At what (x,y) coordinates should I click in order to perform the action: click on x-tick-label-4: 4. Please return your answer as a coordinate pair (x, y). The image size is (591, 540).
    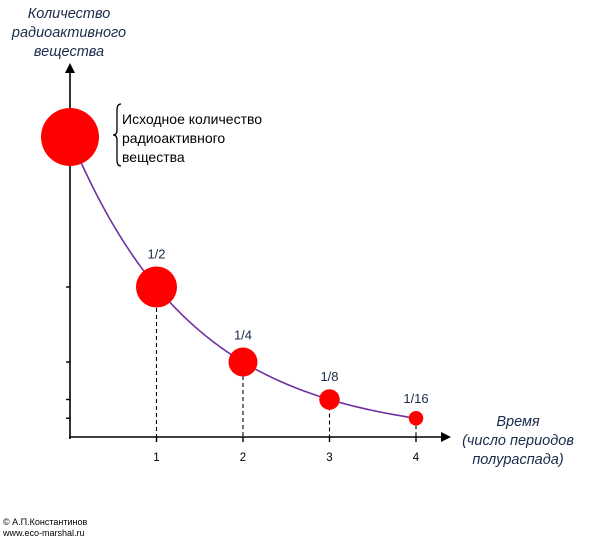
    Looking at the image, I should click on (416, 458).